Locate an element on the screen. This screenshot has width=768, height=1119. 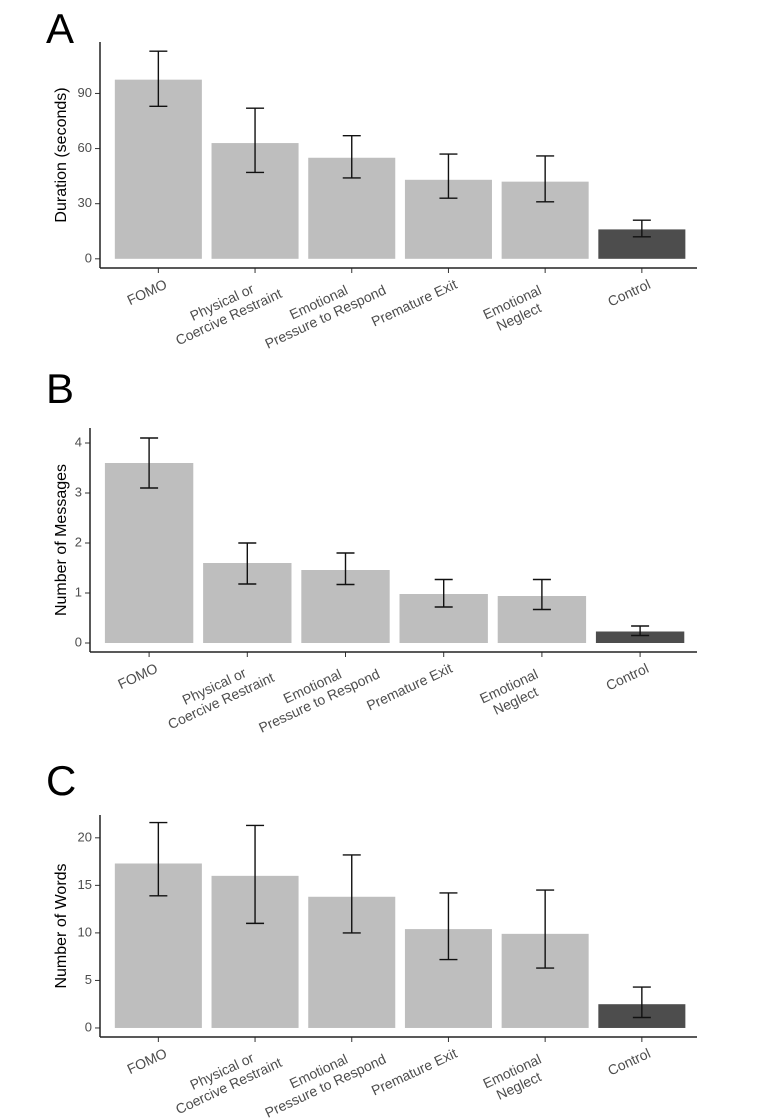
y-axis-title: Duration (seconds) is located at coordinates (61, 154).